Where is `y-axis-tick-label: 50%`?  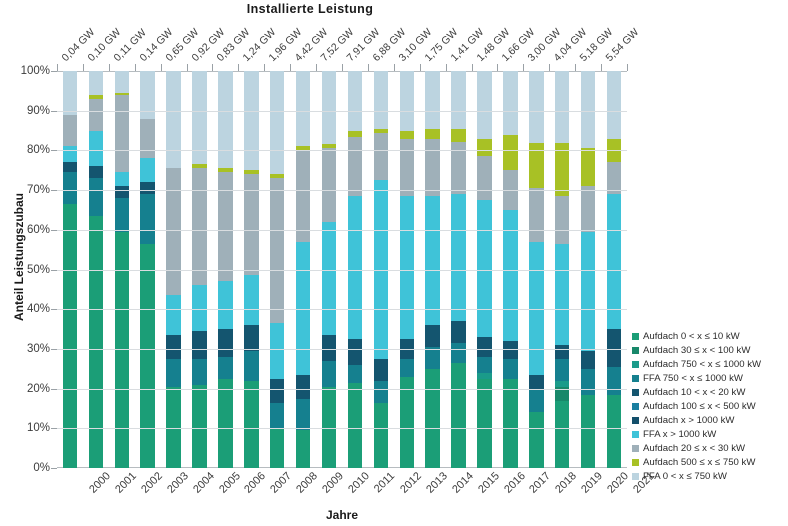
y-axis-tick-label: 50% is located at coordinates (38, 269).